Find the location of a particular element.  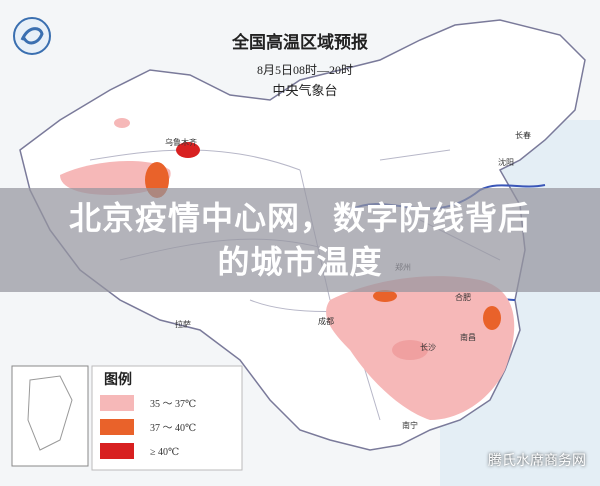

legend-title: 图例 is located at coordinates (118, 379).